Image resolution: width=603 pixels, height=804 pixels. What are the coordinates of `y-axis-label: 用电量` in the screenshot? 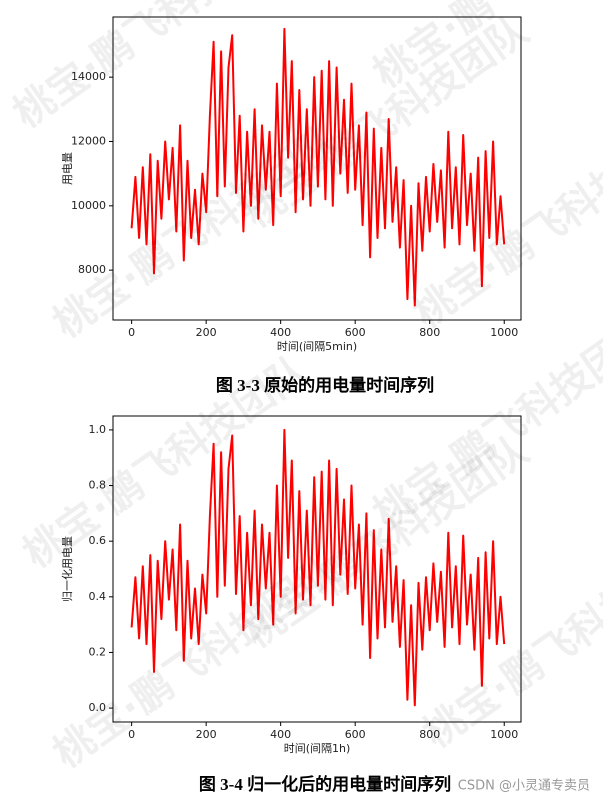 It's located at (67, 168).